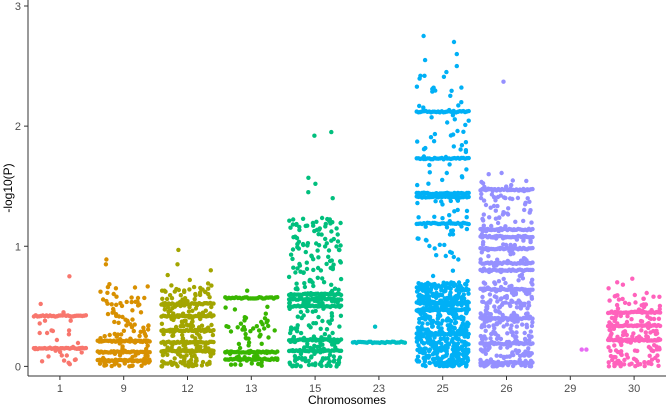  What do you see at coordinates (634, 389) in the screenshot?
I see `x-tick-label: 30` at bounding box center [634, 389].